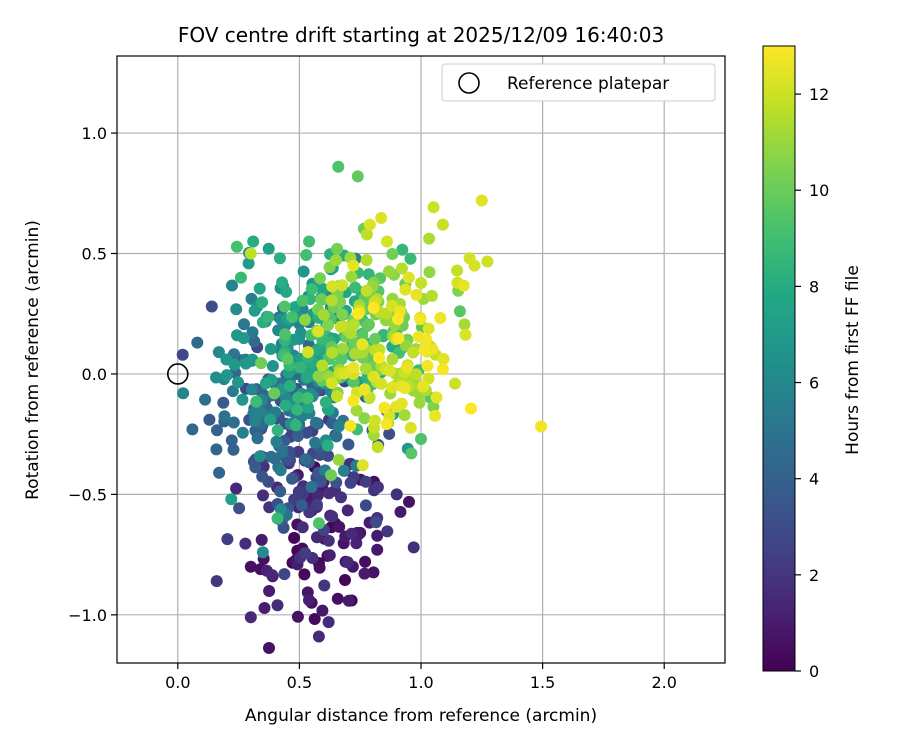 The image size is (900, 750). What do you see at coordinates (814, 383) in the screenshot?
I see `colorbar-tick-label: 6` at bounding box center [814, 383].